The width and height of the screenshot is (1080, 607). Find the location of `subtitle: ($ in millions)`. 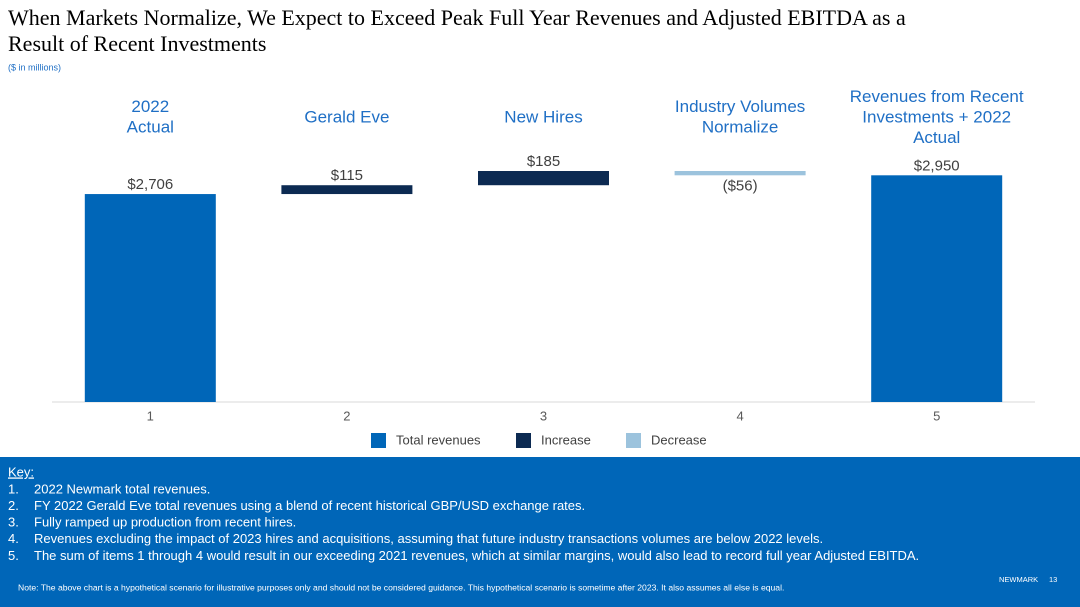

subtitle: ($ in millions) is located at coordinates (34, 67).